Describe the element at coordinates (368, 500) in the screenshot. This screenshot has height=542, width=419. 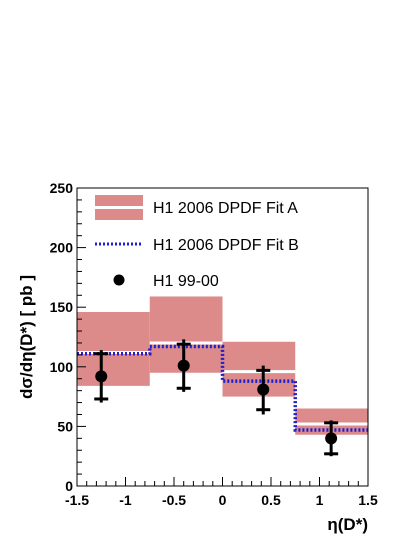
I see `x-tick-label-6: 1.5` at that location.